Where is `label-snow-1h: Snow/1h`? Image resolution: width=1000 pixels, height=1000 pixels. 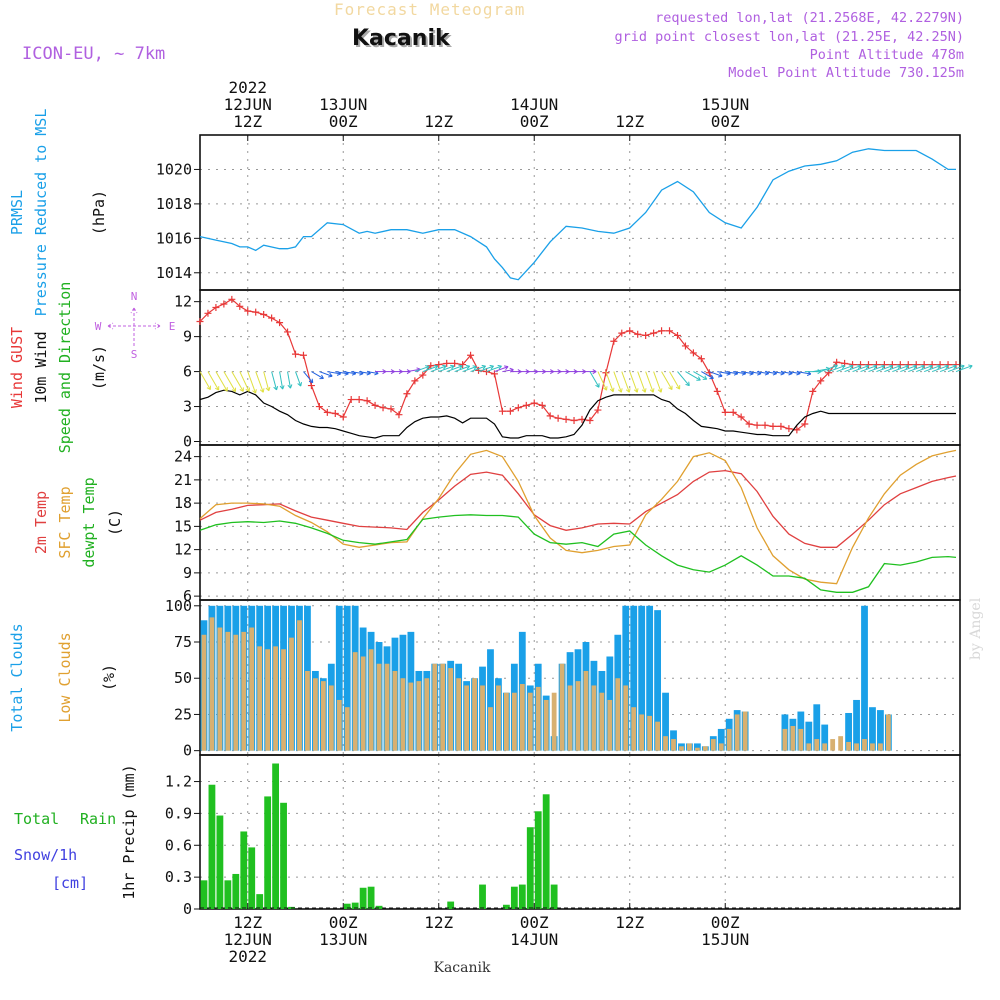
label-snow-1h: Snow/1h is located at coordinates (45, 855).